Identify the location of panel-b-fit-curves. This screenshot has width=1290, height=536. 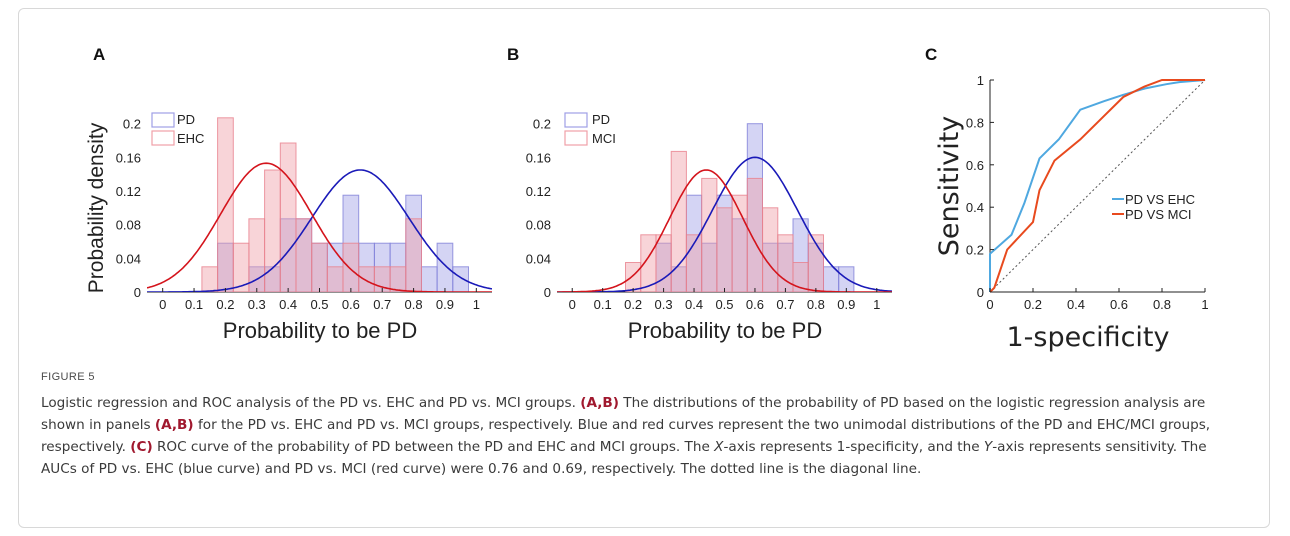
(724, 224).